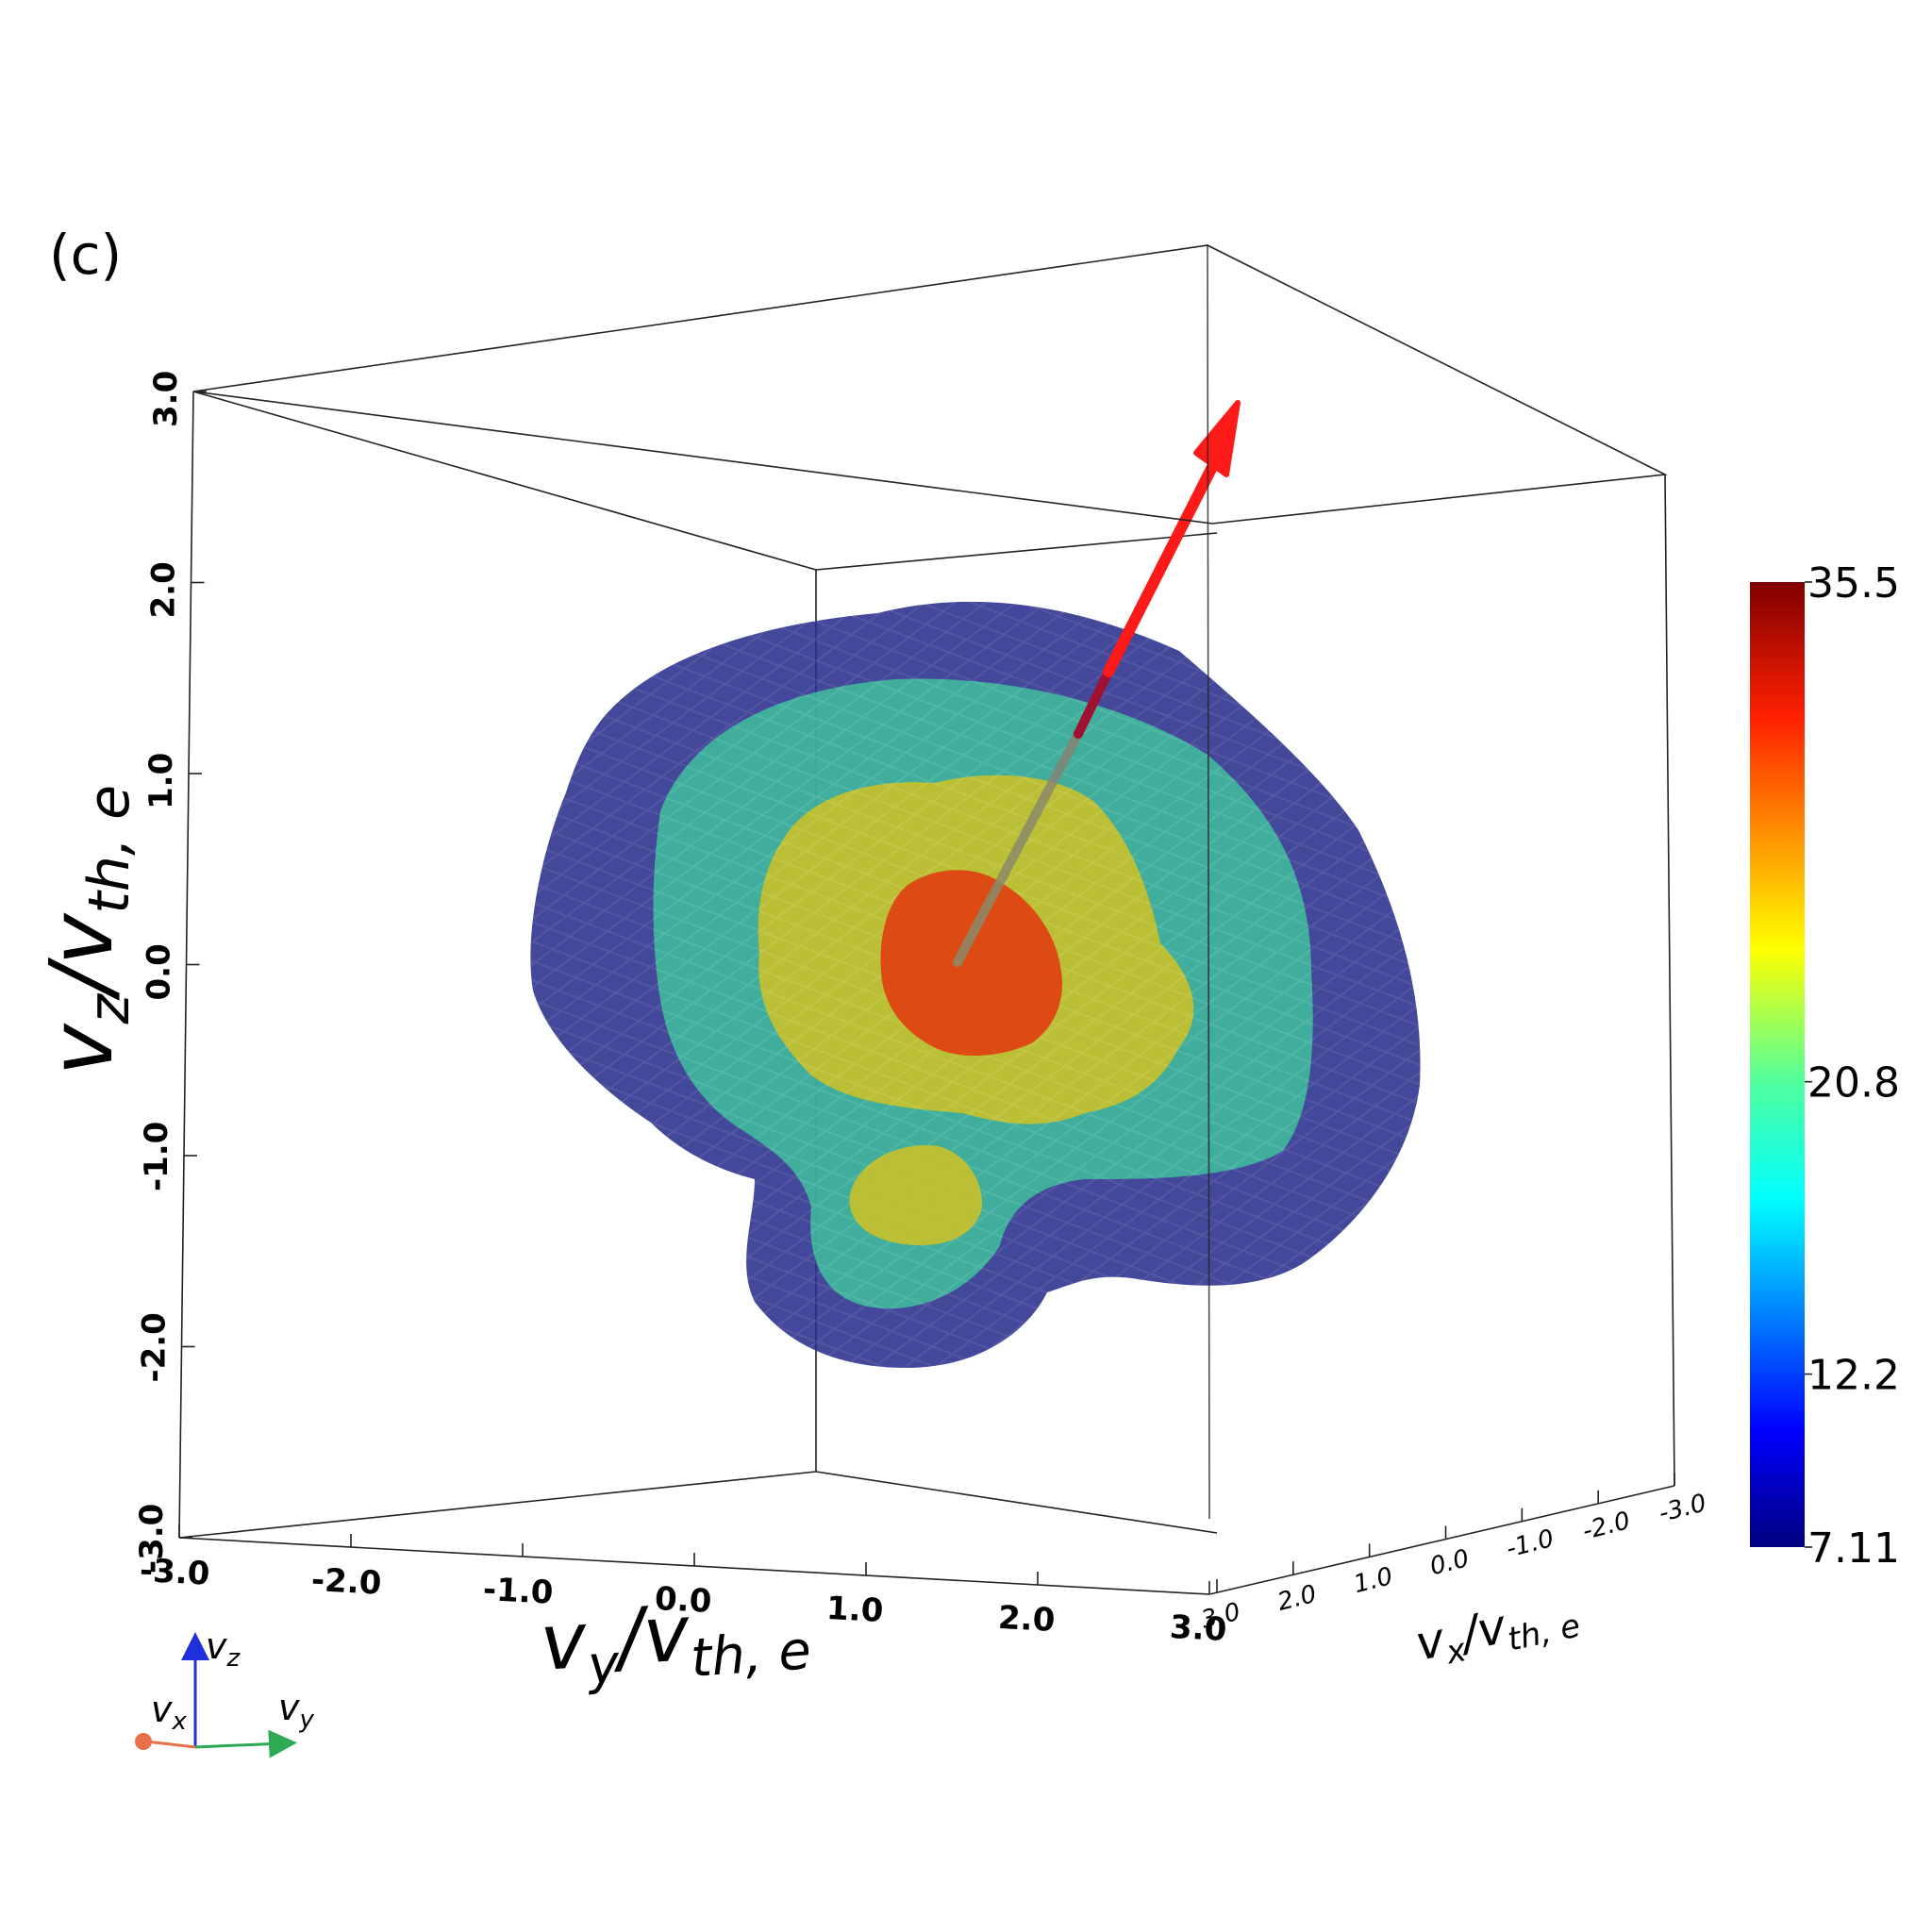 The height and width of the screenshot is (1932, 1932). What do you see at coordinates (225, 1692) in the screenshot?
I see `orientation-widget: vz vx vy` at bounding box center [225, 1692].